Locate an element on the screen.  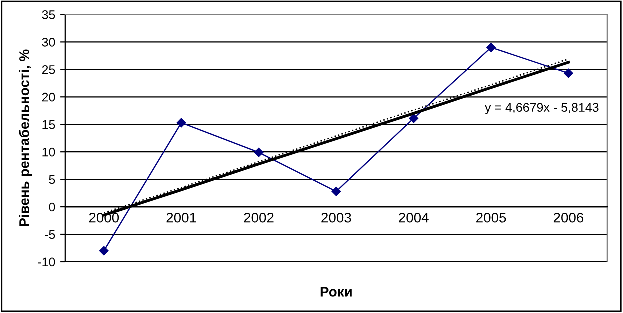
y-tick-label: 5 is located at coordinates (52, 179).